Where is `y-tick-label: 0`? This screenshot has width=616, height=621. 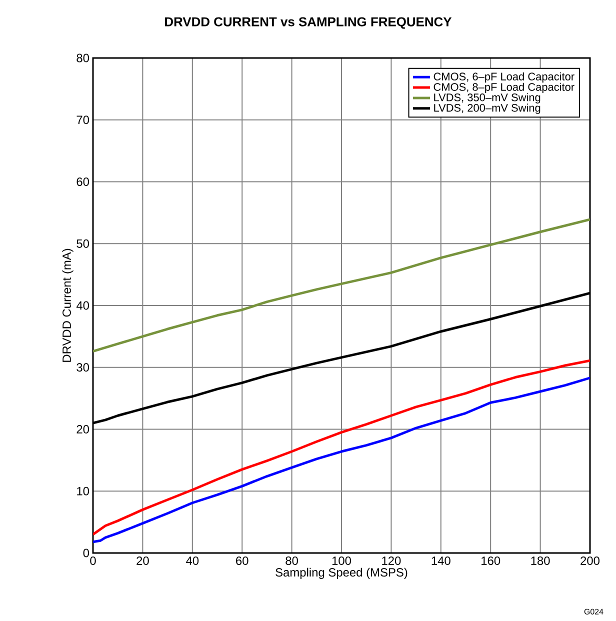 y-tick-label: 0 is located at coordinates (86, 553).